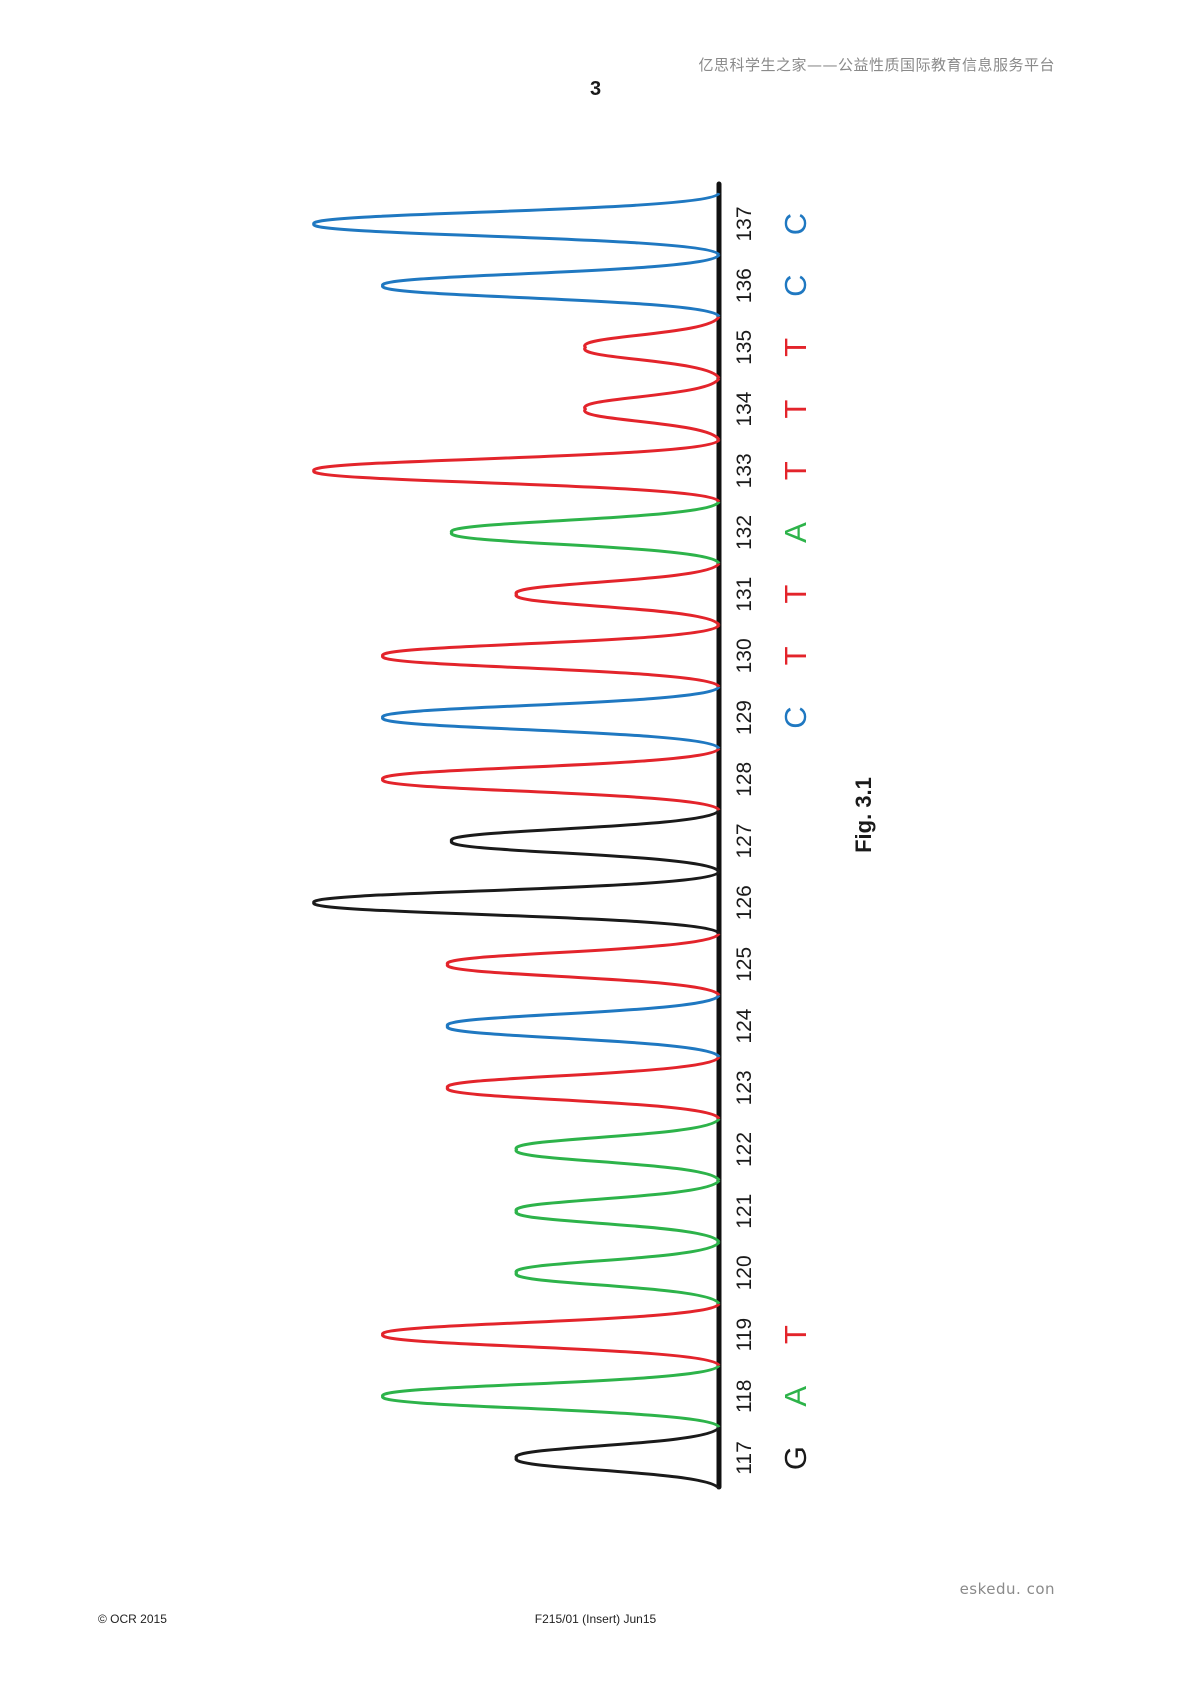 The height and width of the screenshot is (1684, 1191). What do you see at coordinates (863, 815) in the screenshot?
I see `figure-caption: Fig. 3.1` at bounding box center [863, 815].